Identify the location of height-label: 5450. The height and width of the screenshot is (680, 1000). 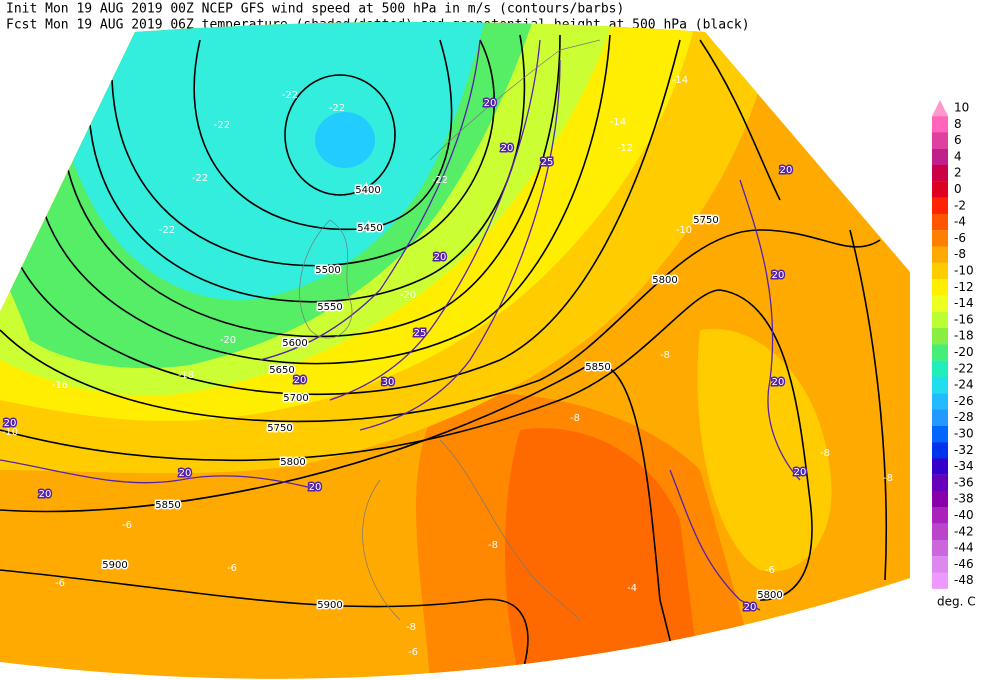
(369, 228).